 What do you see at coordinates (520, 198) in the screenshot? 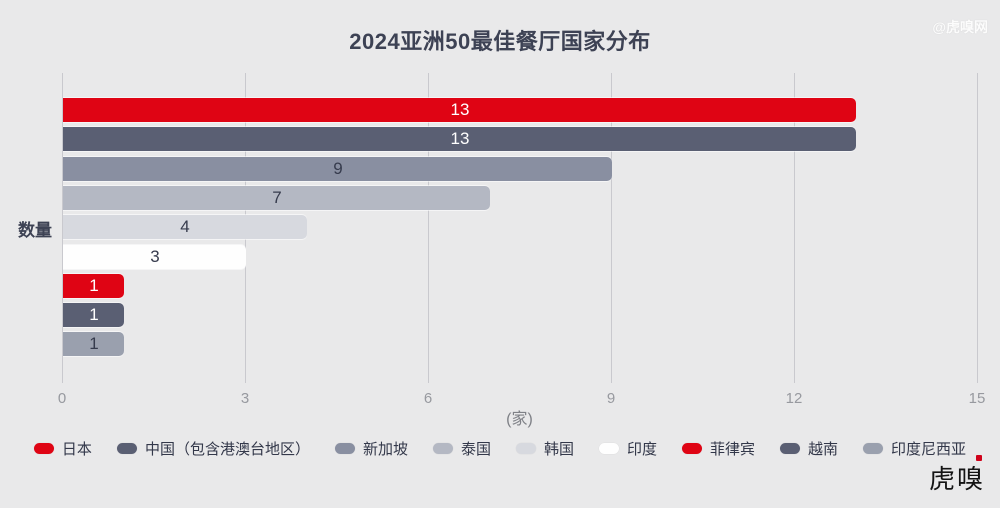
I see `bar-row-泰国: 7` at bounding box center [520, 198].